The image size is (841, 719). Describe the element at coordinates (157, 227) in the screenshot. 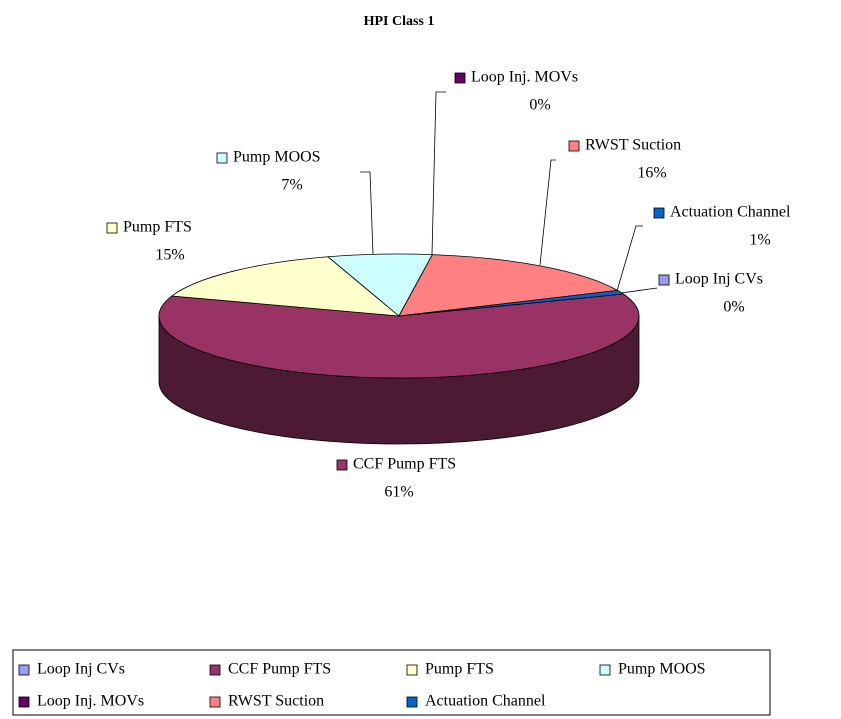

I see `slice-label: Pump FTS` at that location.